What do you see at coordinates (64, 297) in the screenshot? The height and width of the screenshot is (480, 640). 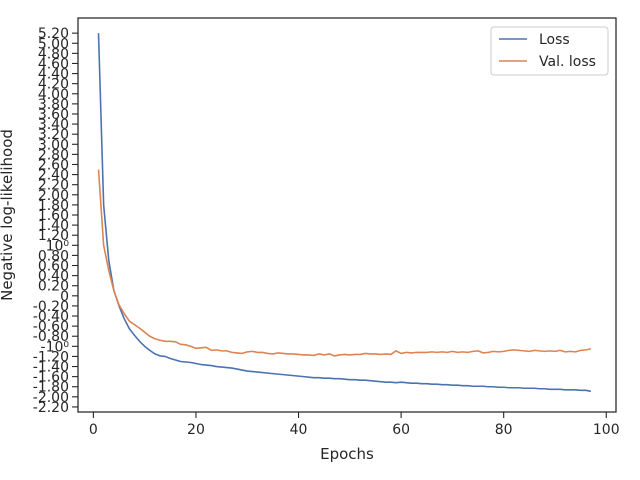 I see `y-tick-label: 0` at bounding box center [64, 297].